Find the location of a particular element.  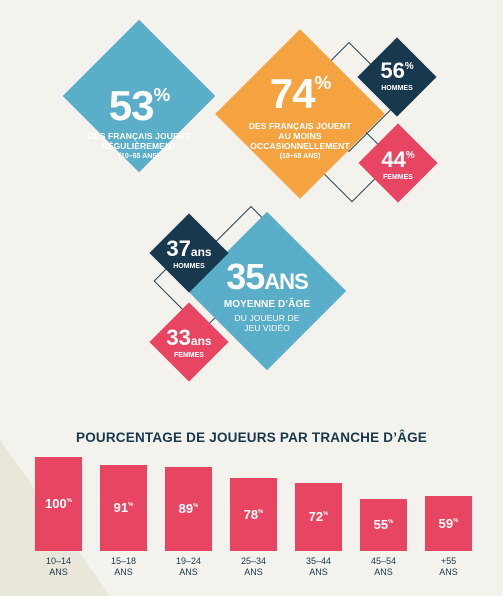

stat-men-share-value: 56% is located at coordinates (397, 70).